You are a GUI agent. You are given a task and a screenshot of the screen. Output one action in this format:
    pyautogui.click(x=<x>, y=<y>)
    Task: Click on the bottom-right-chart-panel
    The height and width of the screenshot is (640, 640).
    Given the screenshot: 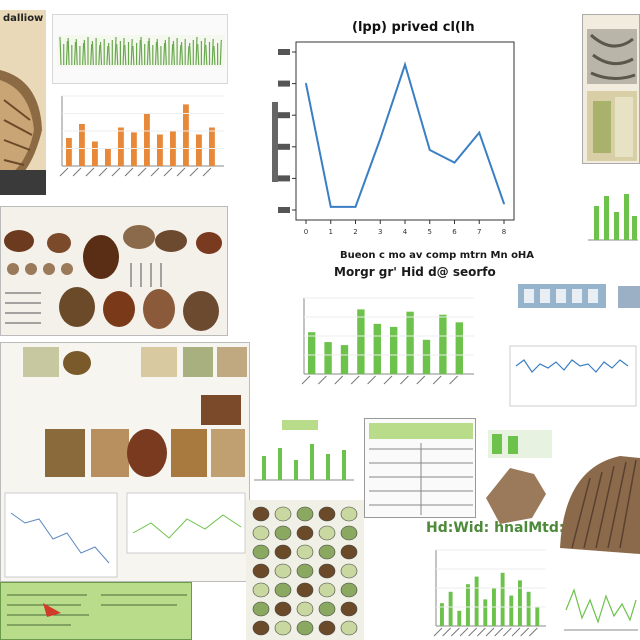 What is the action you would take?
    pyautogui.click(x=600, y=600)
    